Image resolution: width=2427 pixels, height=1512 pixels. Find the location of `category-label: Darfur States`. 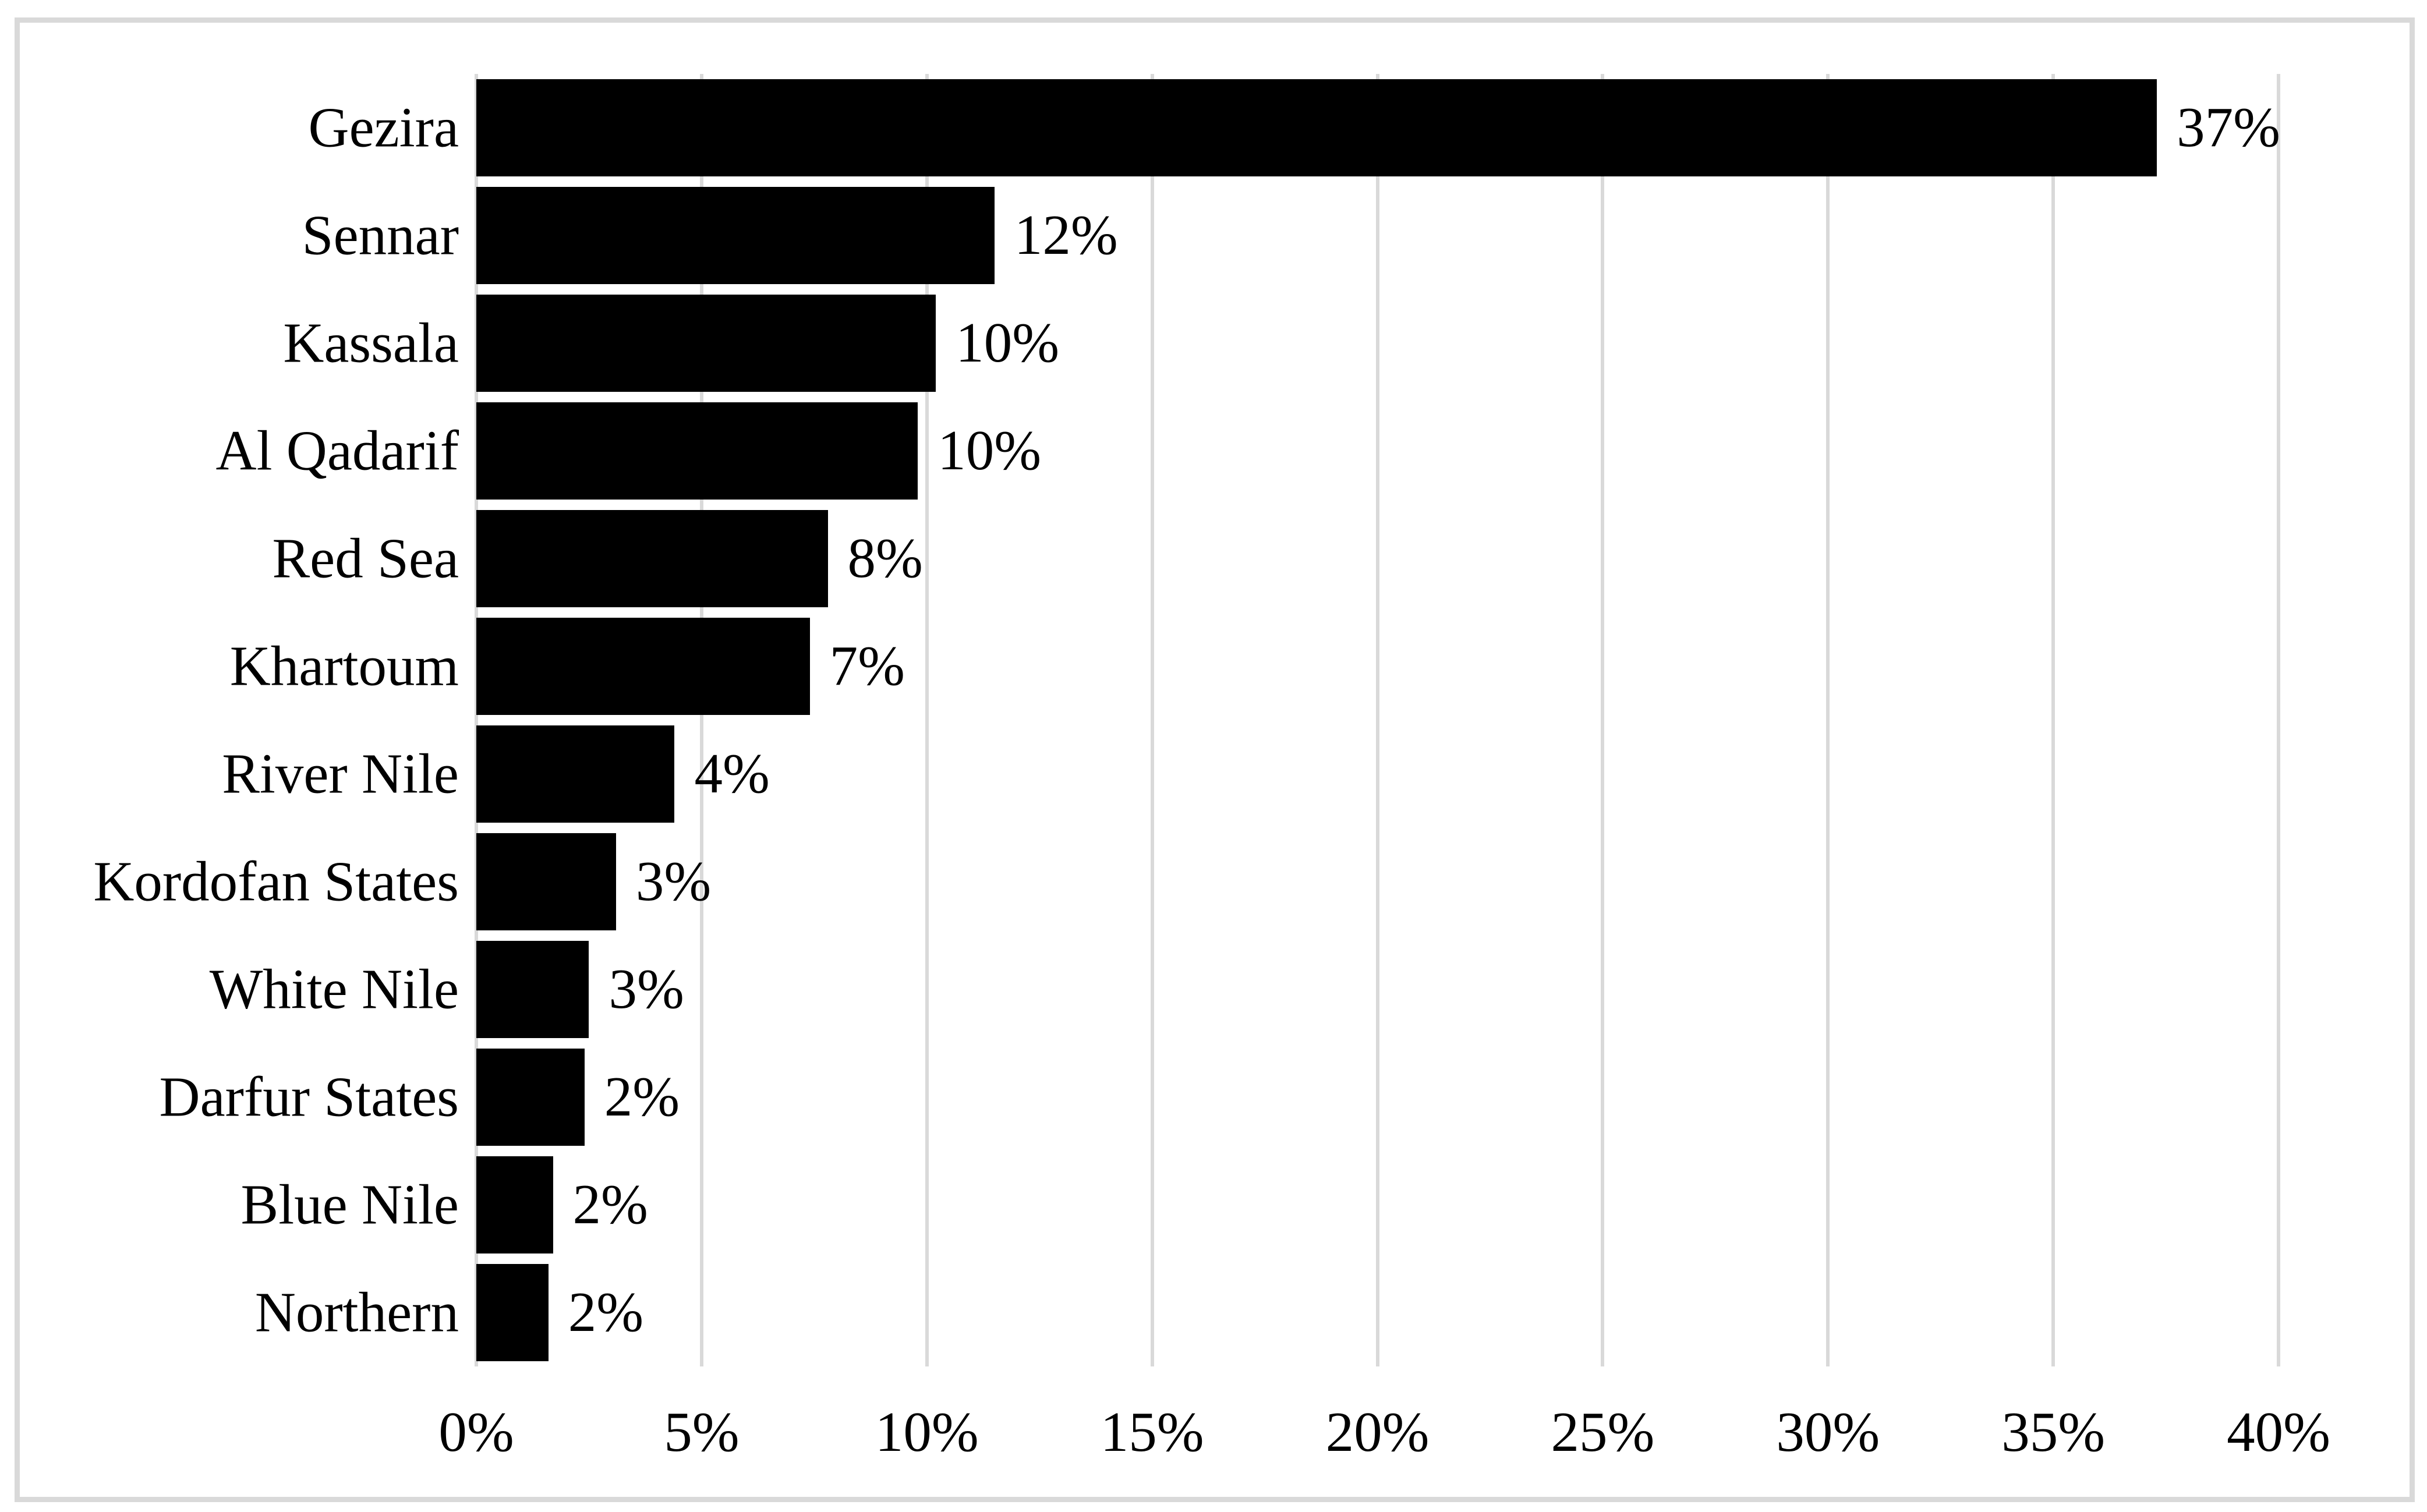

category-label: Darfur States is located at coordinates (309, 1097).